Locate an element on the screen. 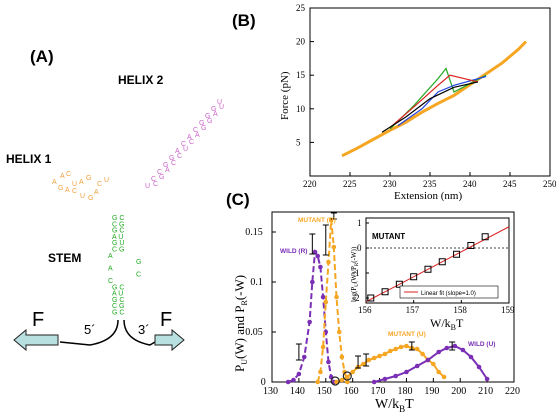  inset-xtick-label: 156 is located at coordinates (365, 310).